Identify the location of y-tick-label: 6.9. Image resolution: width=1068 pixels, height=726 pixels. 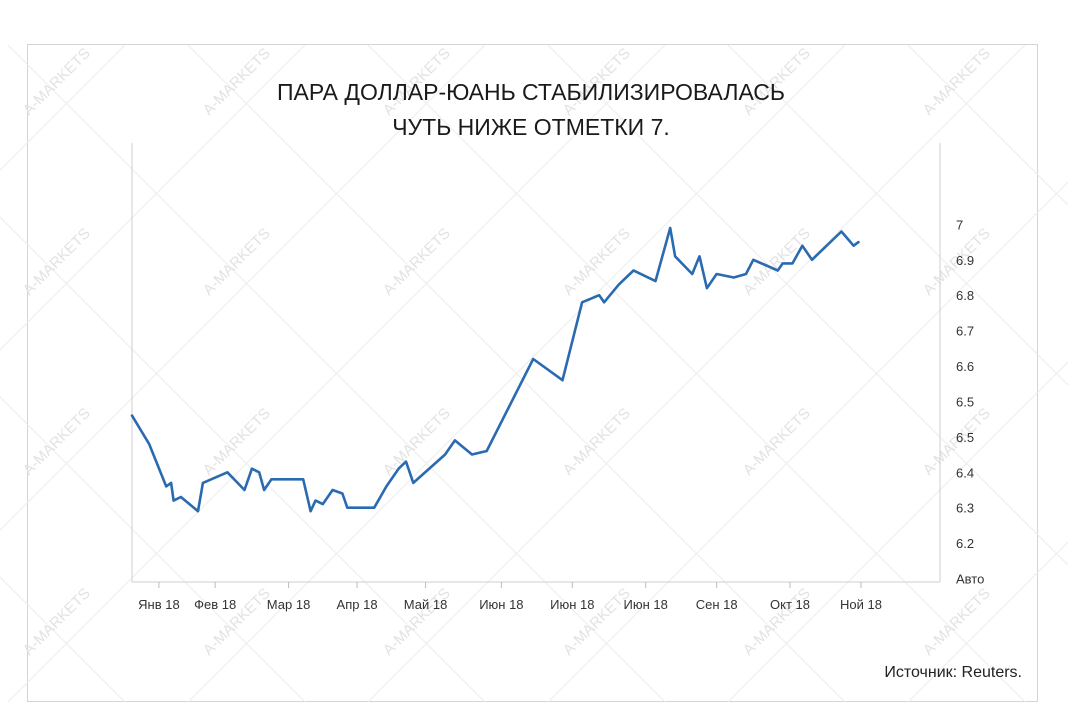
(965, 260).